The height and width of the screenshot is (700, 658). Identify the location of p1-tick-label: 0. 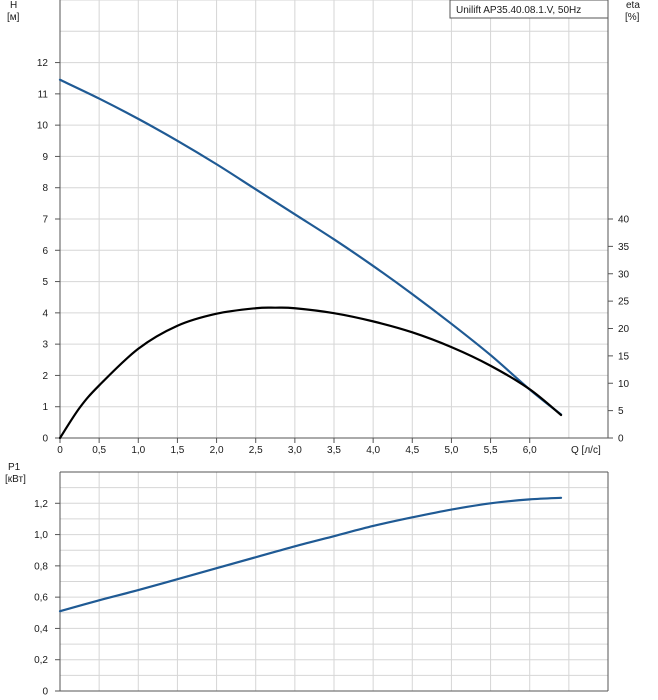
(45, 692).